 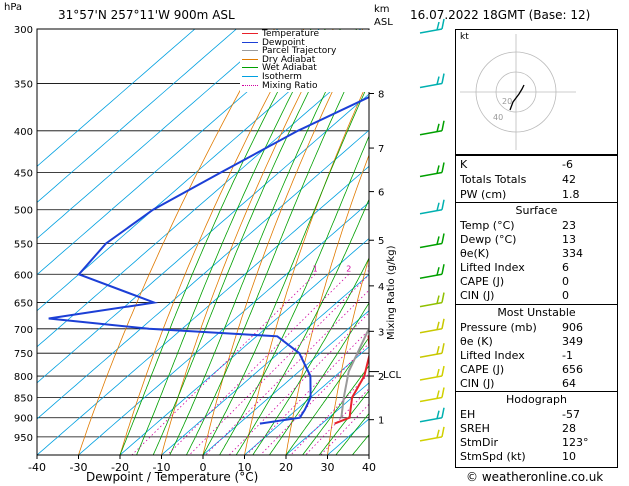 I want to click on legend-entry: Wet Adiabat, so click(x=279, y=68).